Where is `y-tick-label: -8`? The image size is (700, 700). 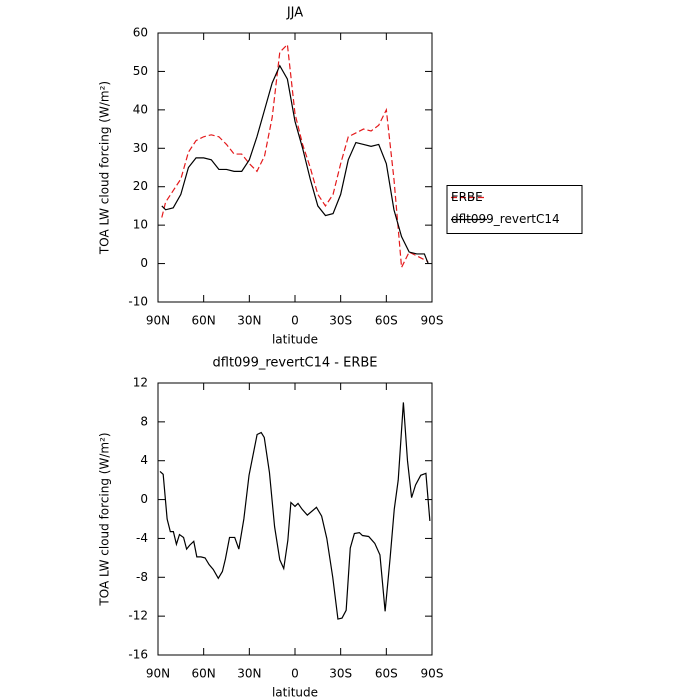
y-tick-label: -8 is located at coordinates (142, 577).